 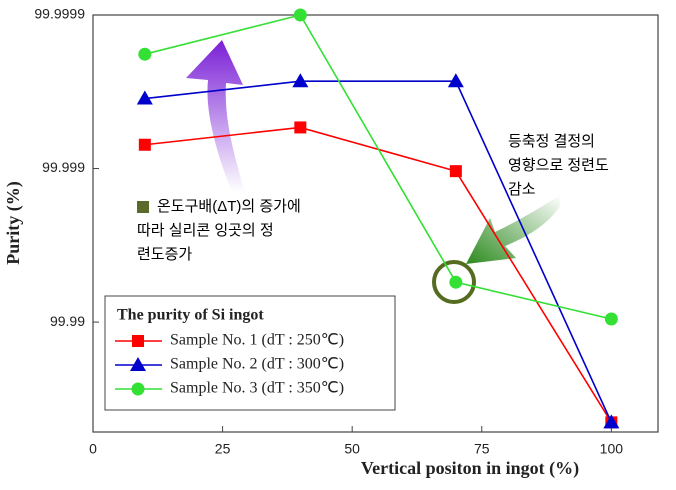 I want to click on annotation: 영향으로 정련도, so click(x=558, y=165).